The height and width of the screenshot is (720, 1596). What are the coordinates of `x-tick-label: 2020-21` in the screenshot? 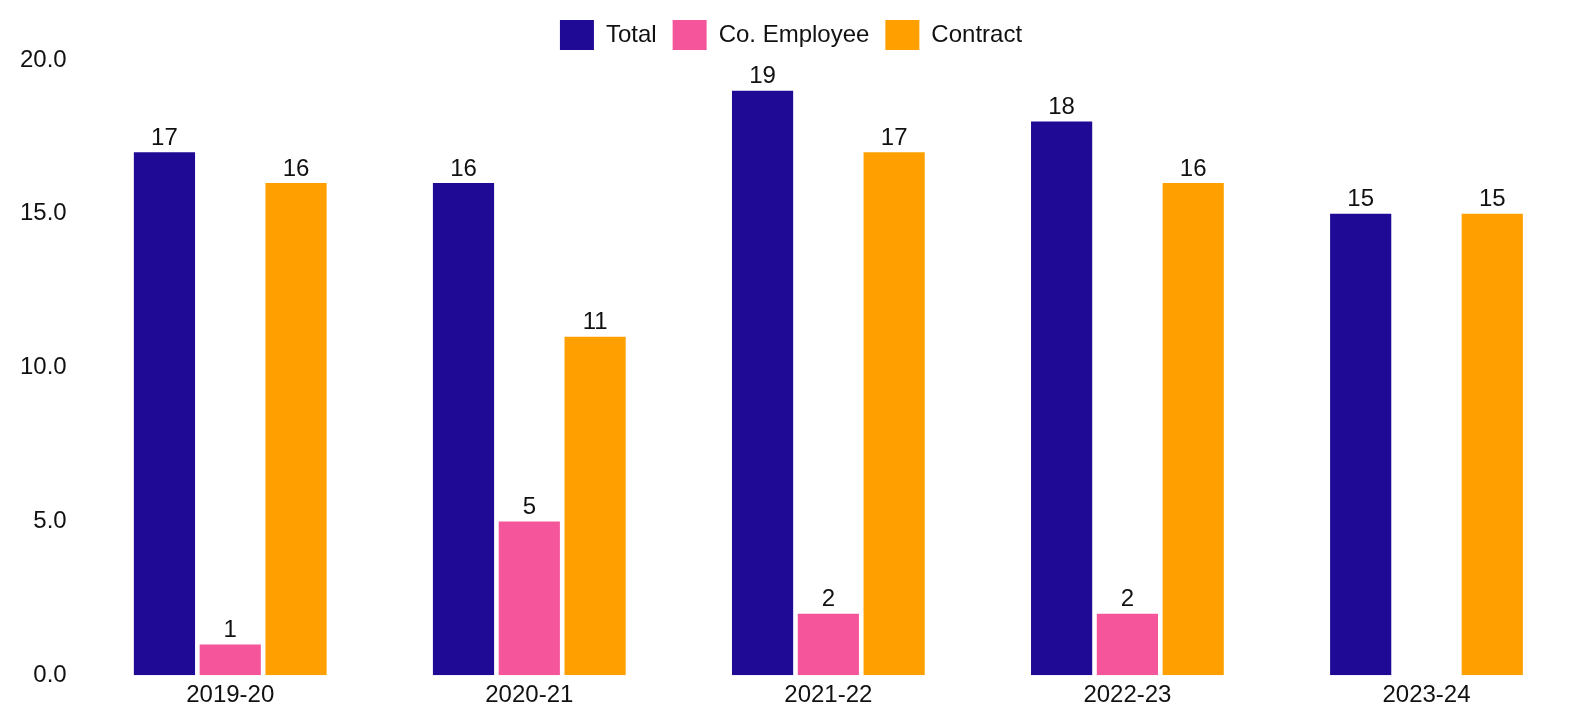 It's located at (529, 694).